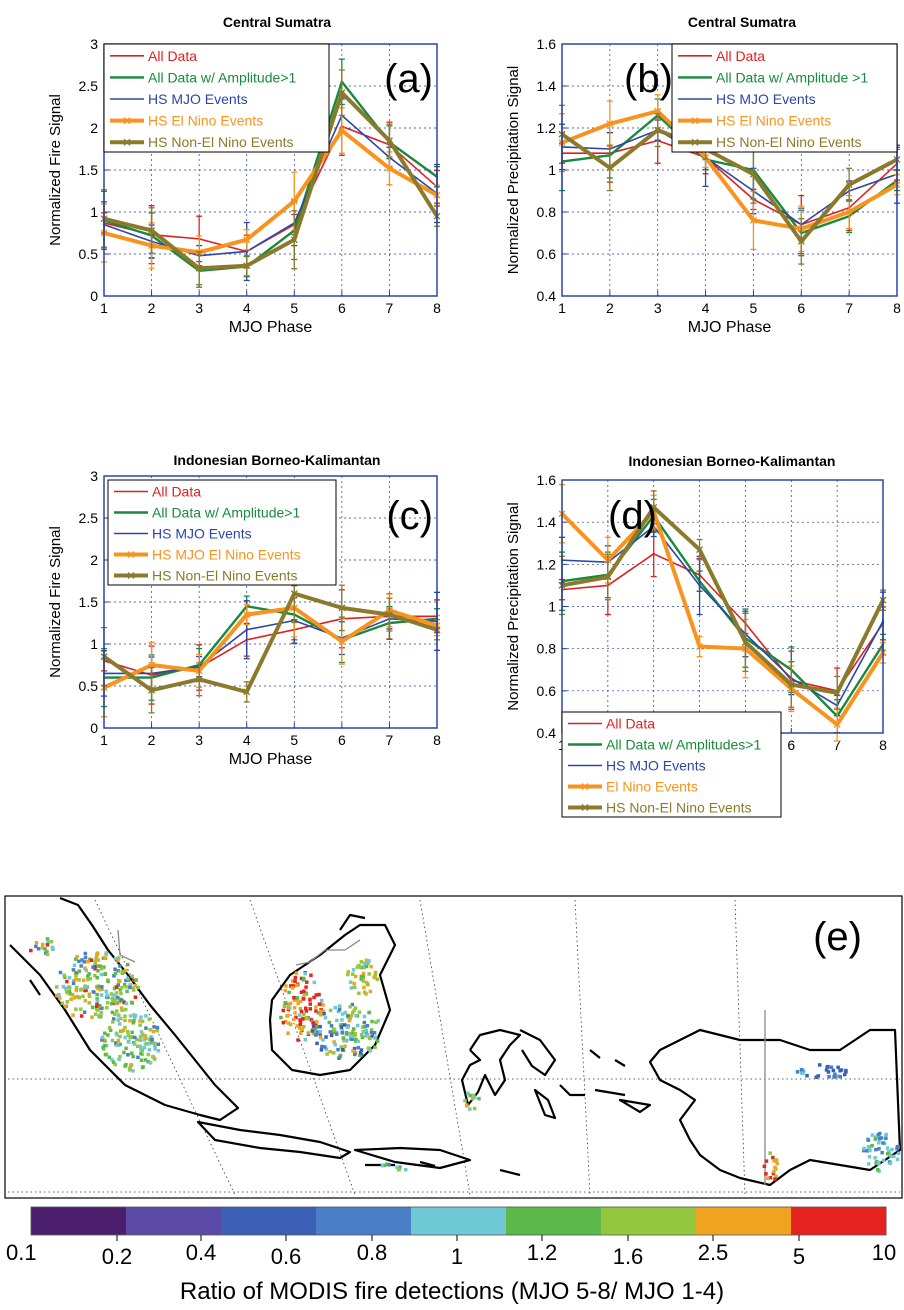 This screenshot has width=904, height=1310. What do you see at coordinates (773, 121) in the screenshot?
I see `legend-entry: HS El Nino Events` at bounding box center [773, 121].